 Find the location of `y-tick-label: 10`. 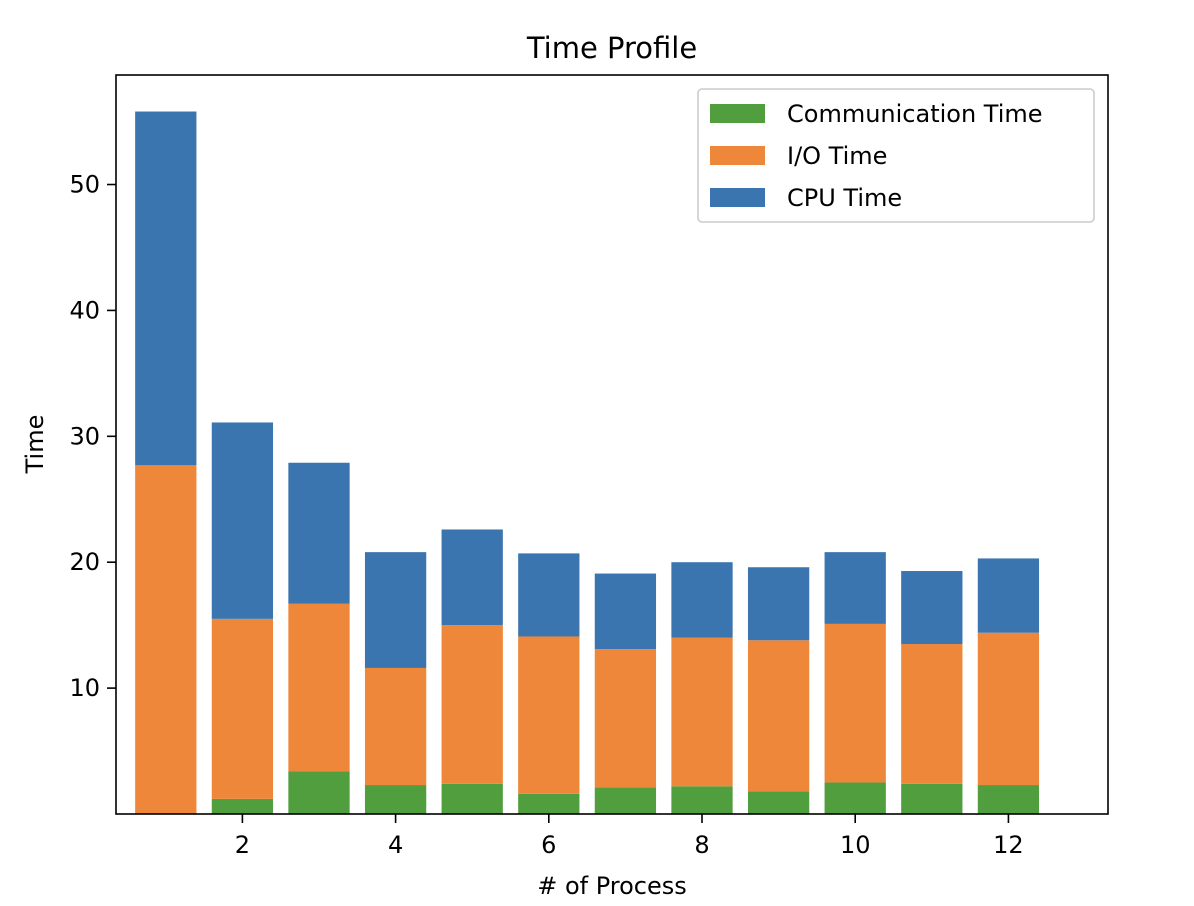

y-tick-label: 10 is located at coordinates (84, 688).